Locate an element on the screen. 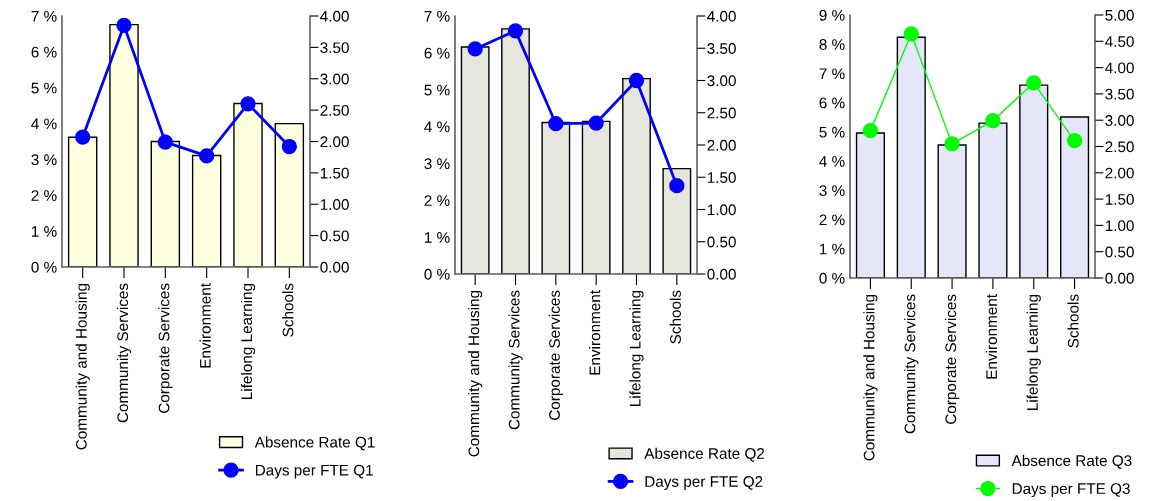 This screenshot has height=501, width=1151. legend-label: Absence Rate Q1 is located at coordinates (314, 443).